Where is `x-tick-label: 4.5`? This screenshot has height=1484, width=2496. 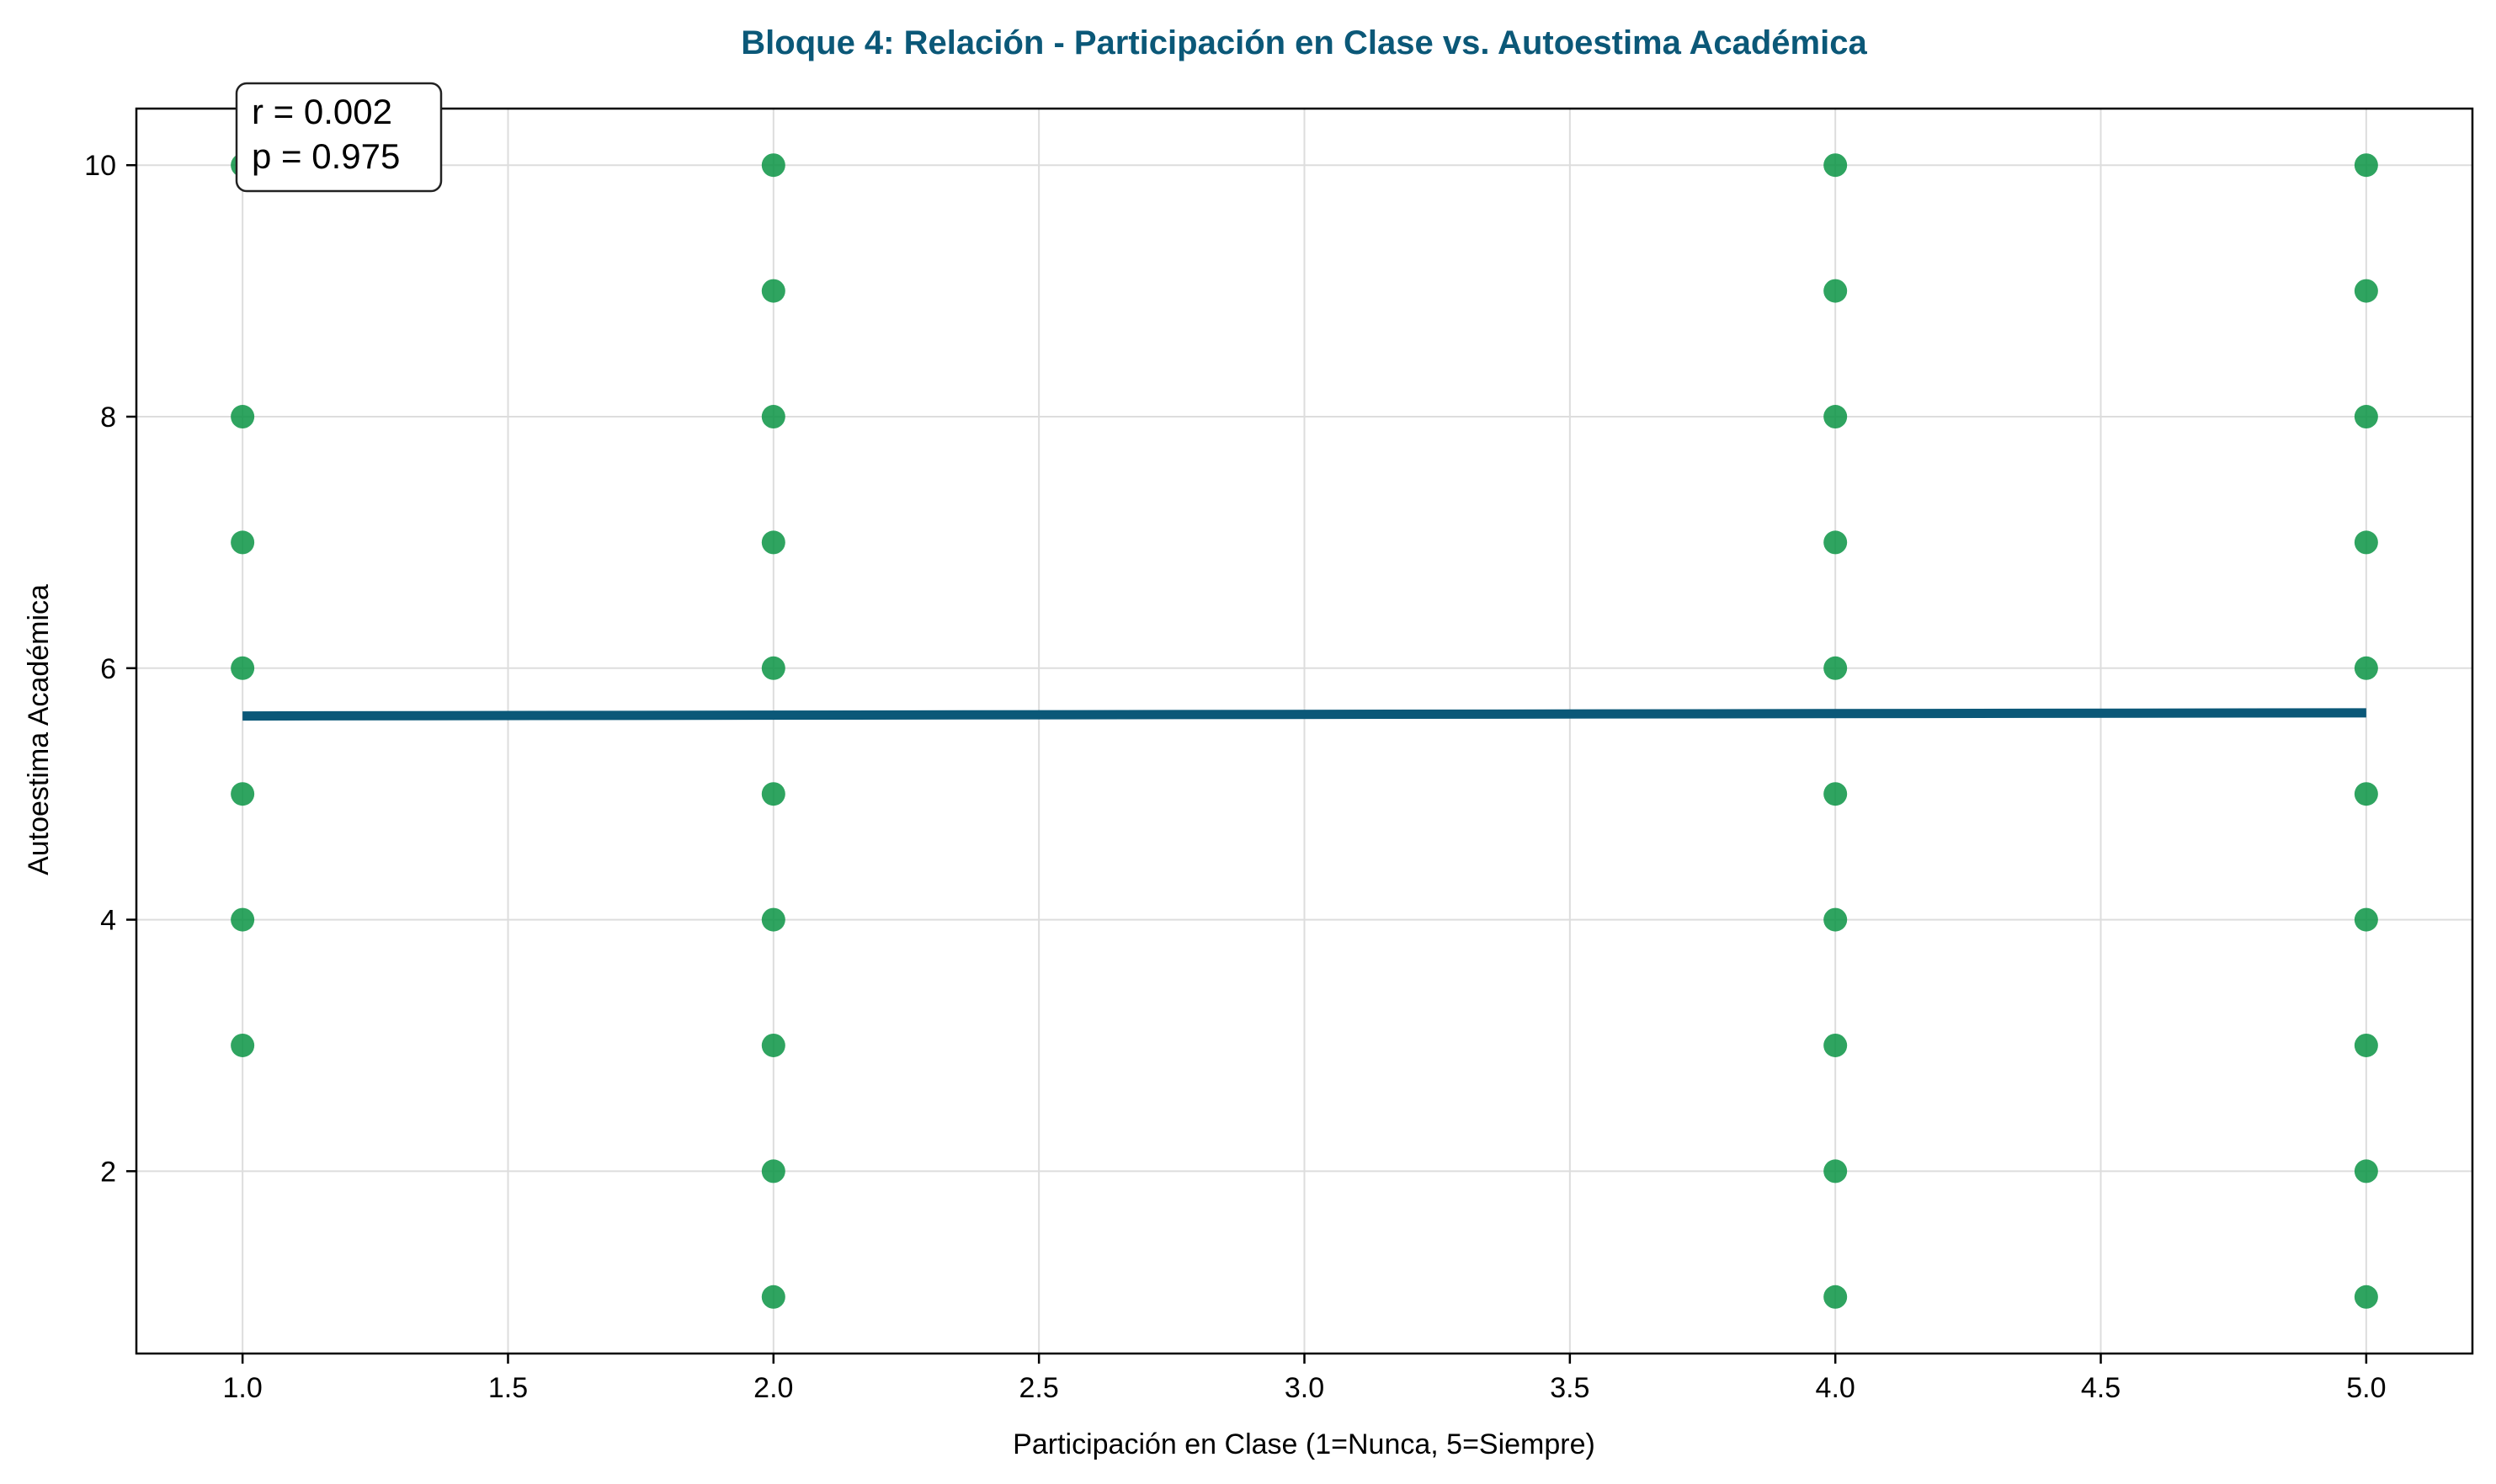 x-tick-label: 4.5 is located at coordinates (2101, 1388).